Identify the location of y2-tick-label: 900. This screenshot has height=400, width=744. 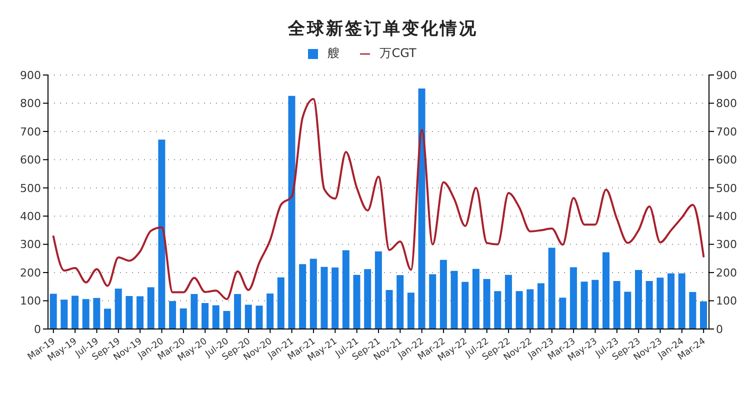
(726, 75).